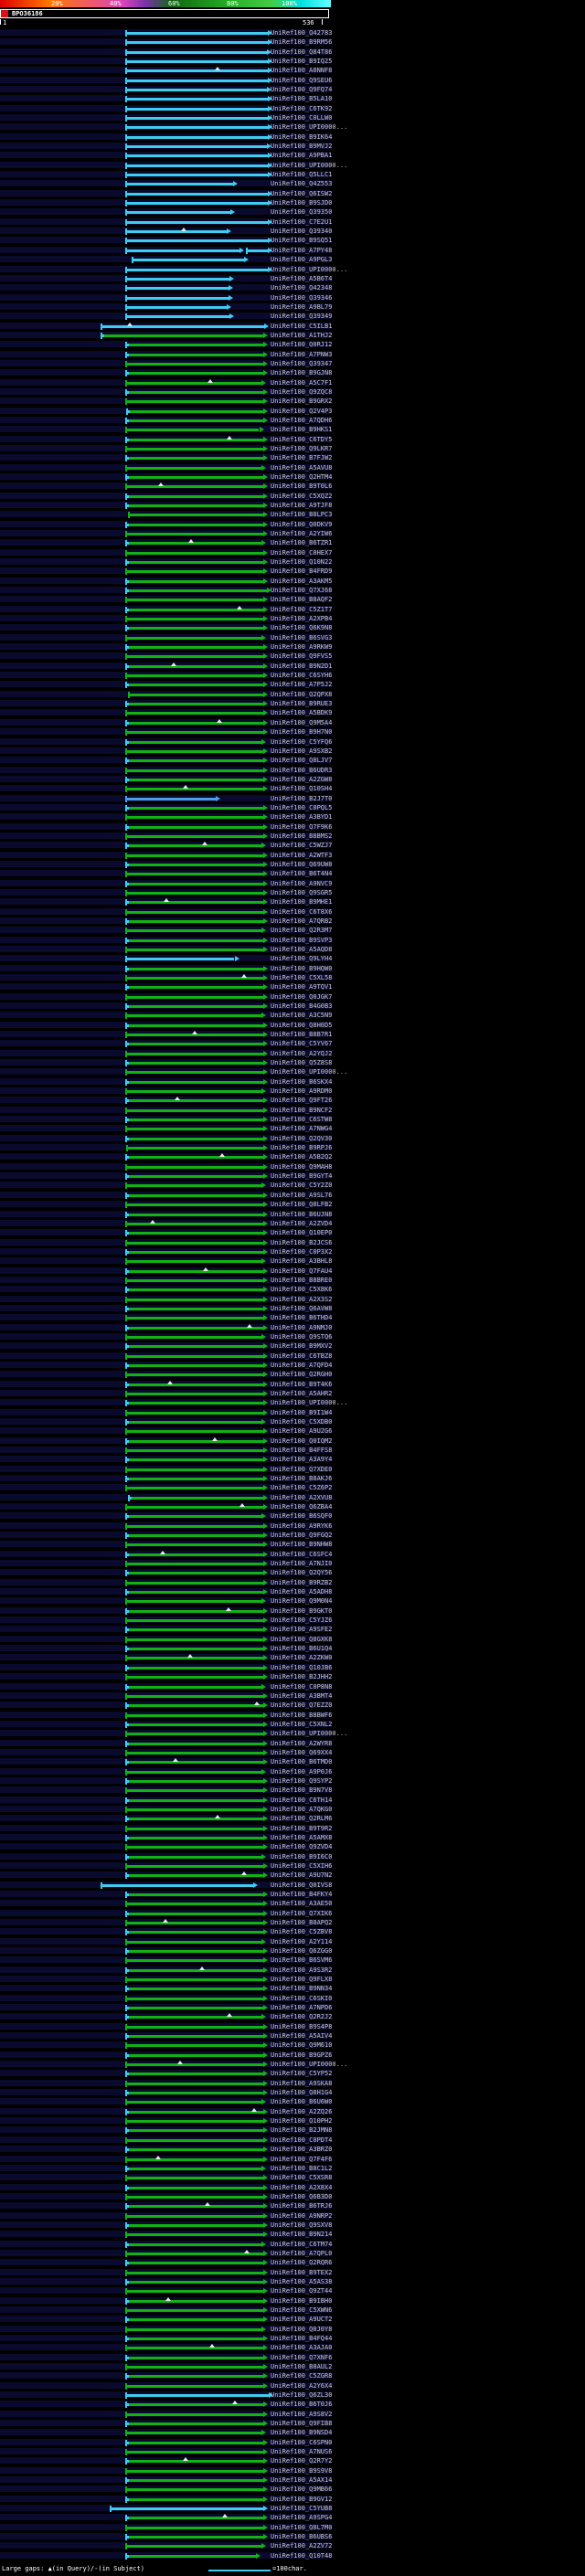 The height and width of the screenshot is (2576, 585). I want to click on hit-label: UniRef100_B7FJW2, so click(302, 458).